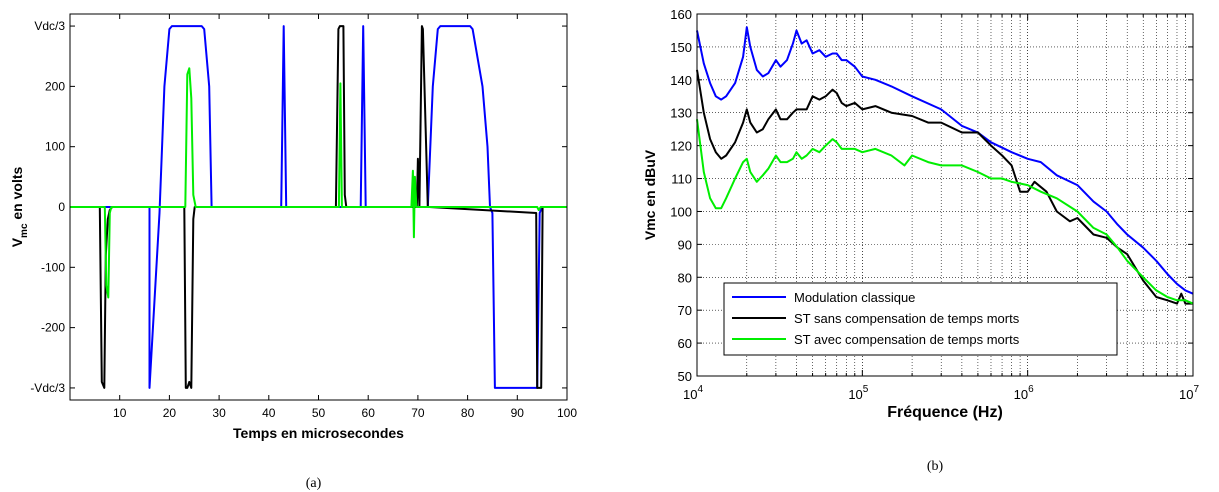 The width and height of the screenshot is (1219, 492). Describe the element at coordinates (685, 244) in the screenshot. I see `y-tick-label-b: 90` at that location.